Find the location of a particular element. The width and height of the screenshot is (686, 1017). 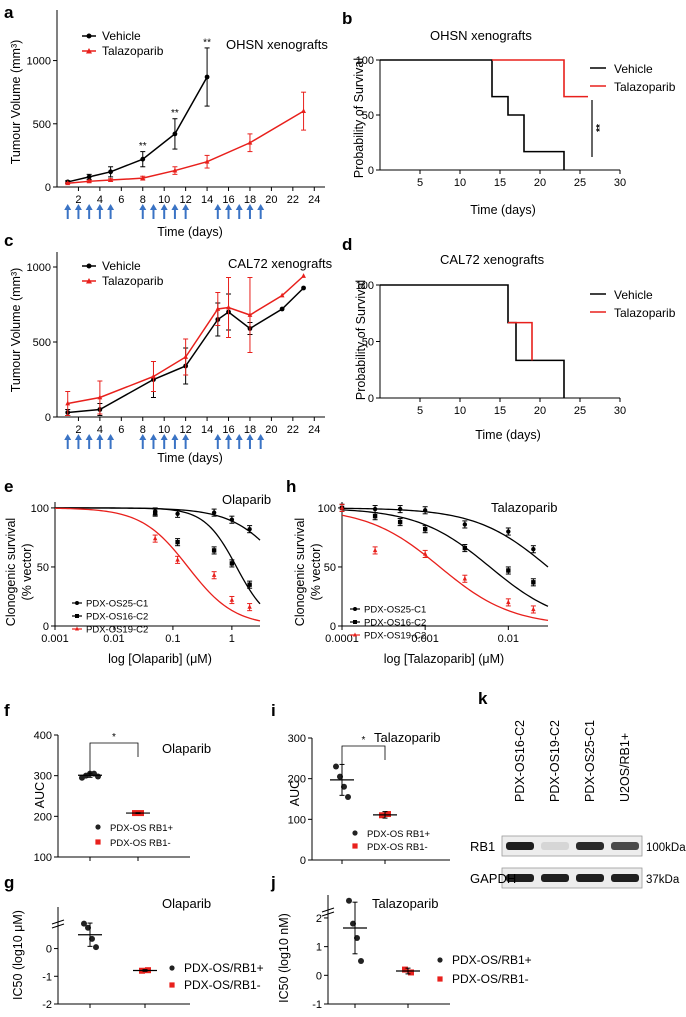

lane-label: U2OS/RB1+ is located at coordinates (625, 767).